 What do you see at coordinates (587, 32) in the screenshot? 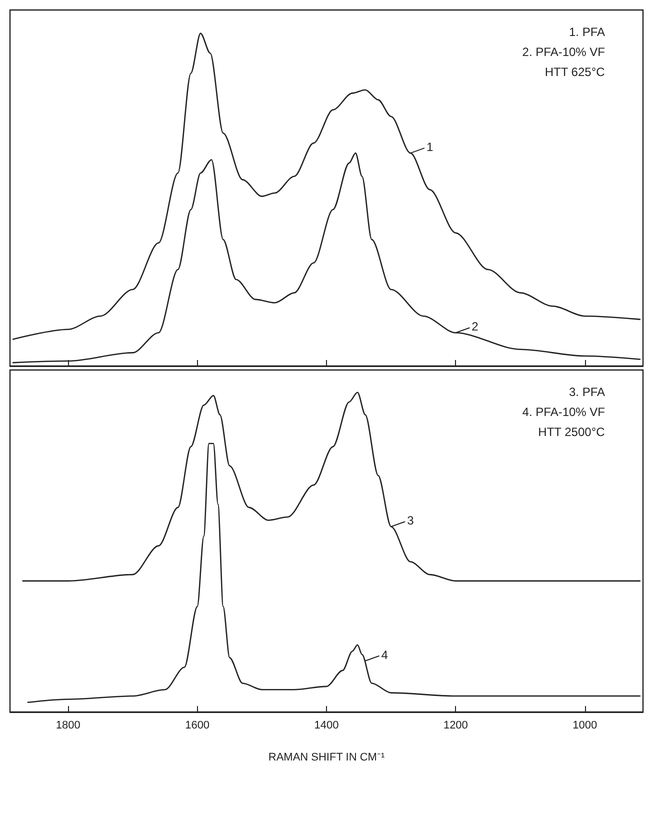
I see `annotation: 1. PFA` at bounding box center [587, 32].